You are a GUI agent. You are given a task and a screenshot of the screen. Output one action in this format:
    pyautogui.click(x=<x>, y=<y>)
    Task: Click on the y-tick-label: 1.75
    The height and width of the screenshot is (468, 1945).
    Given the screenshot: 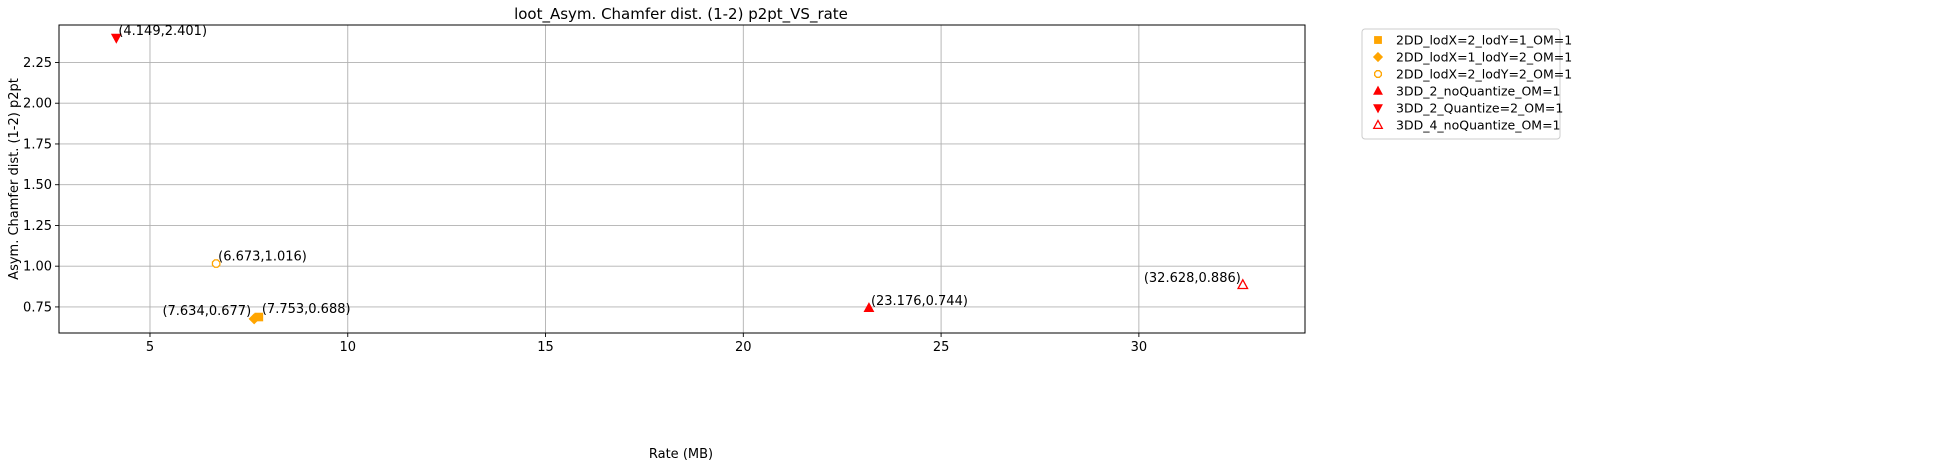 What is the action you would take?
    pyautogui.click(x=37, y=144)
    